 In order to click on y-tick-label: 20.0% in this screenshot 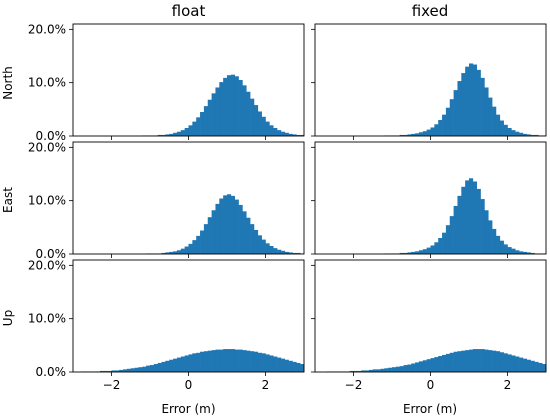, I will do `click(47, 265)`.